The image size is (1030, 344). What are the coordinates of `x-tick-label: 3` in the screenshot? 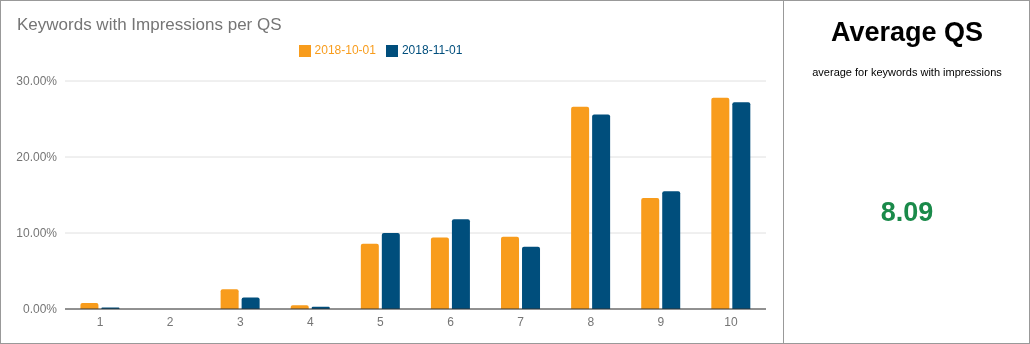 It's located at (240, 321).